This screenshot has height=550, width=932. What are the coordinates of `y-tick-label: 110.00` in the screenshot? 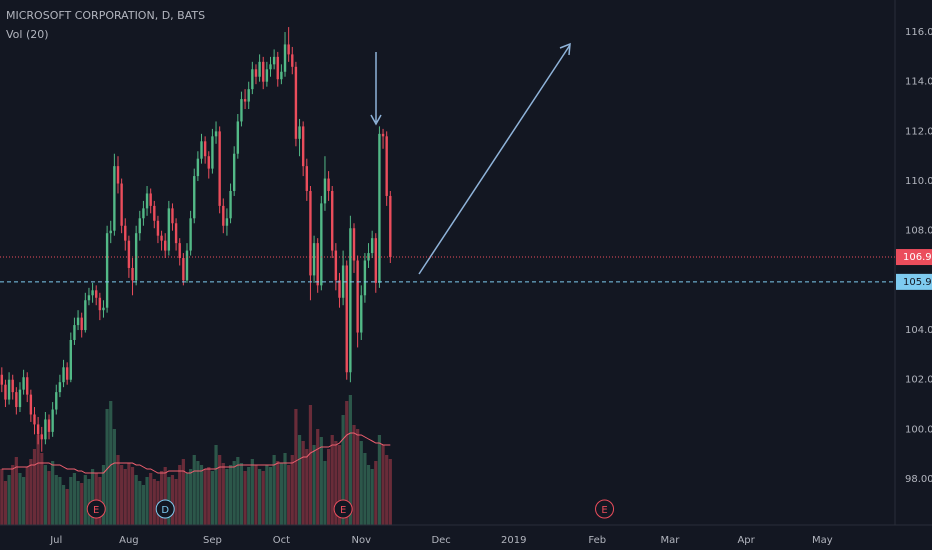 It's located at (918, 181).